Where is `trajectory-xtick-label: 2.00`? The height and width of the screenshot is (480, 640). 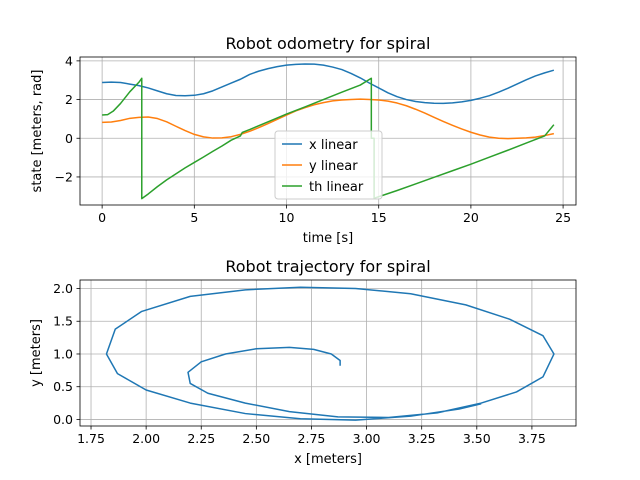
trajectory-xtick-label: 2.00 is located at coordinates (146, 438).